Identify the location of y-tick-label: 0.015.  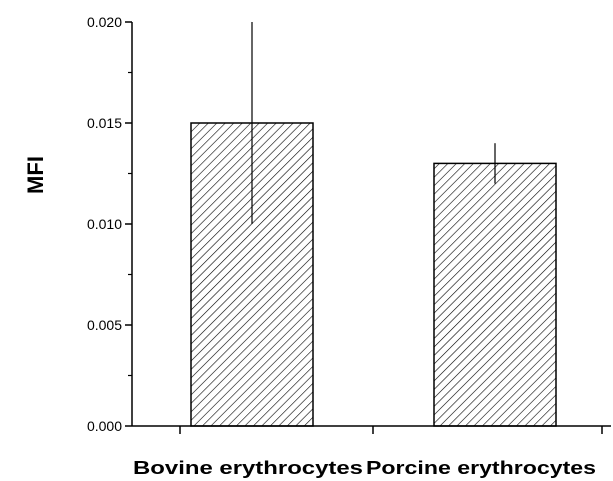
(104, 123).